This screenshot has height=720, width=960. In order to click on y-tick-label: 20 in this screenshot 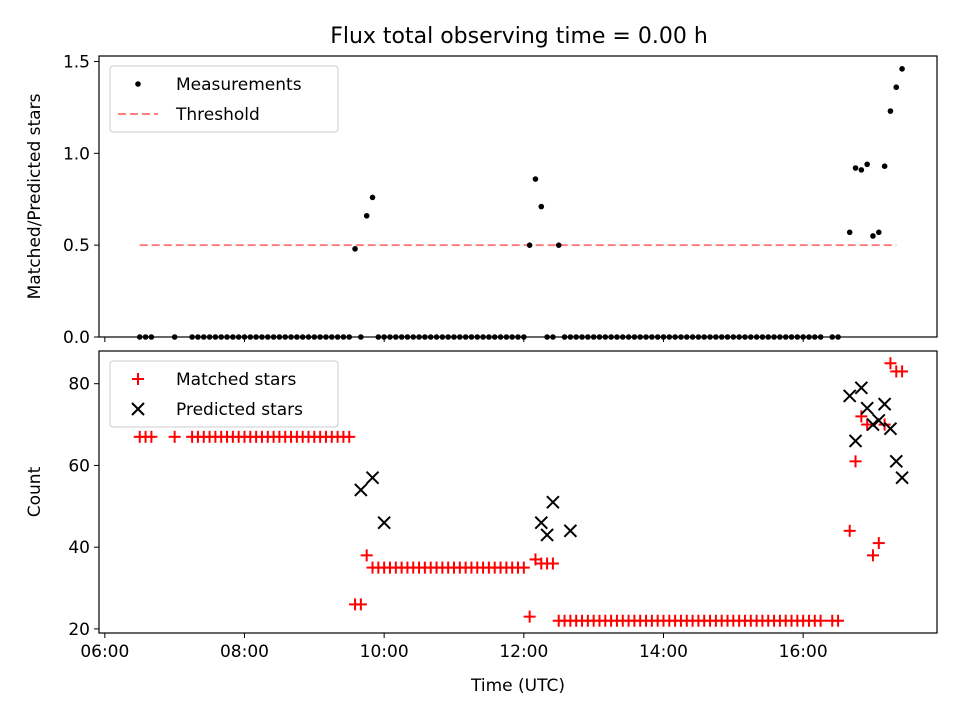, I will do `click(79, 630)`.